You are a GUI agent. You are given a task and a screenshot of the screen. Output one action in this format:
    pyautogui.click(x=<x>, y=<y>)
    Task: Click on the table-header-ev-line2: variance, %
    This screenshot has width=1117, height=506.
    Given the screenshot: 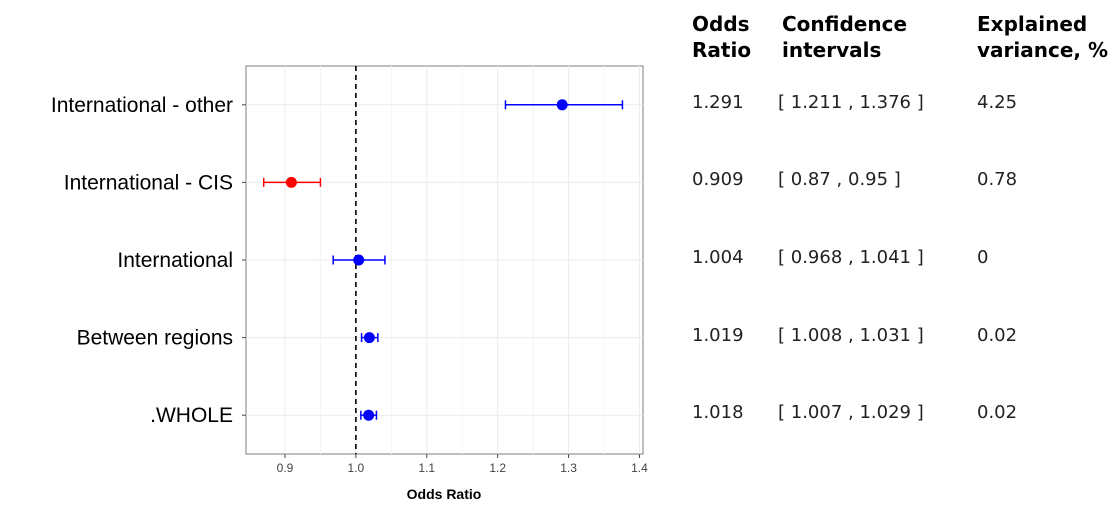 What is the action you would take?
    pyautogui.click(x=1043, y=50)
    